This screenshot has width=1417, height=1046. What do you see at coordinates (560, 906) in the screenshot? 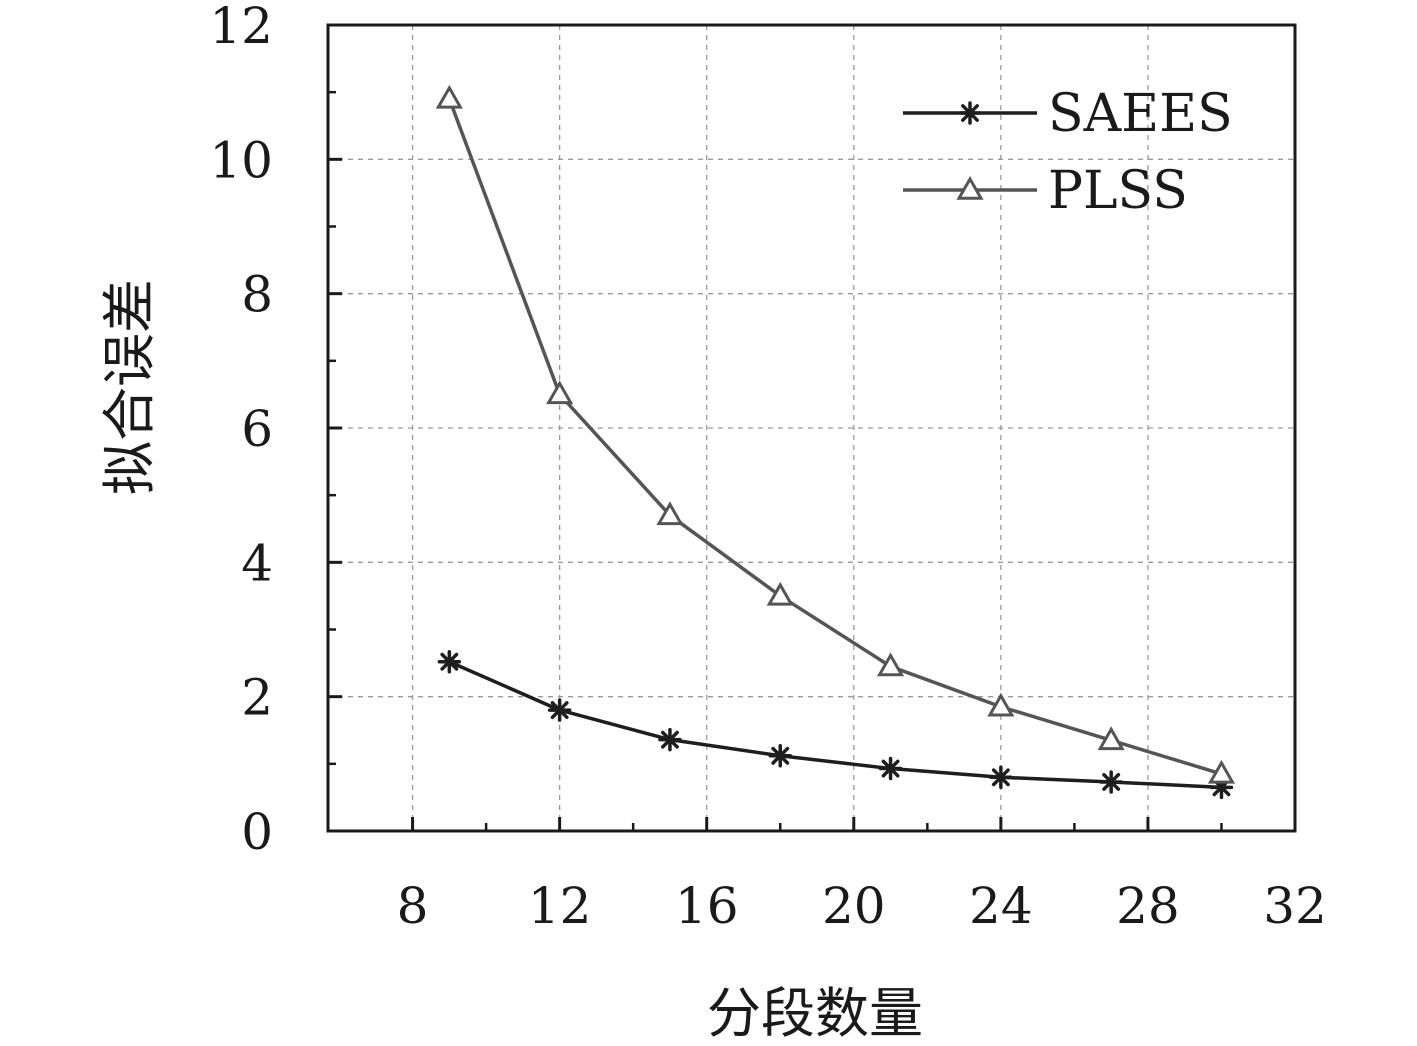
I see `x-tick-label: 12` at bounding box center [560, 906].